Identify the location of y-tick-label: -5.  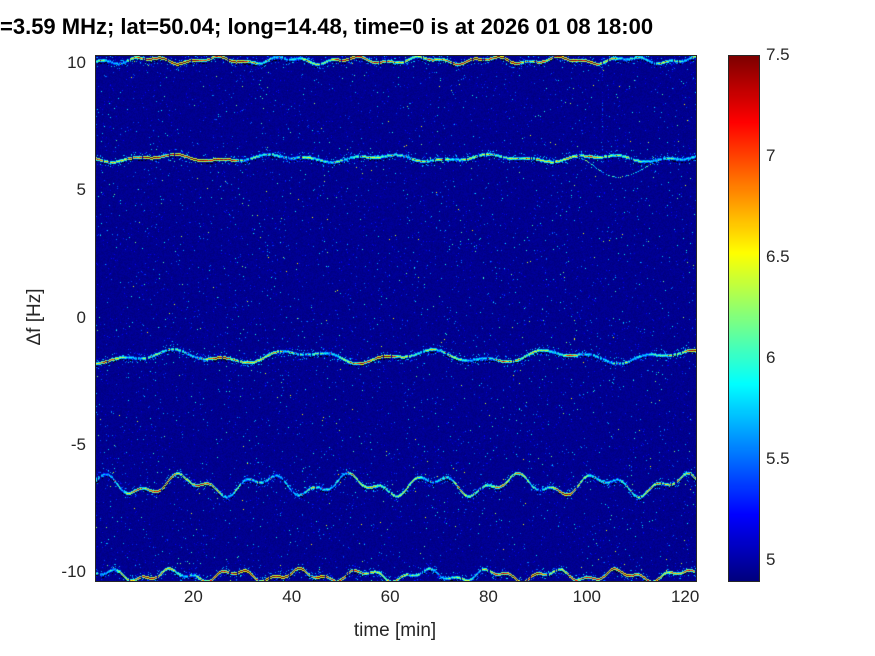
(78, 444).